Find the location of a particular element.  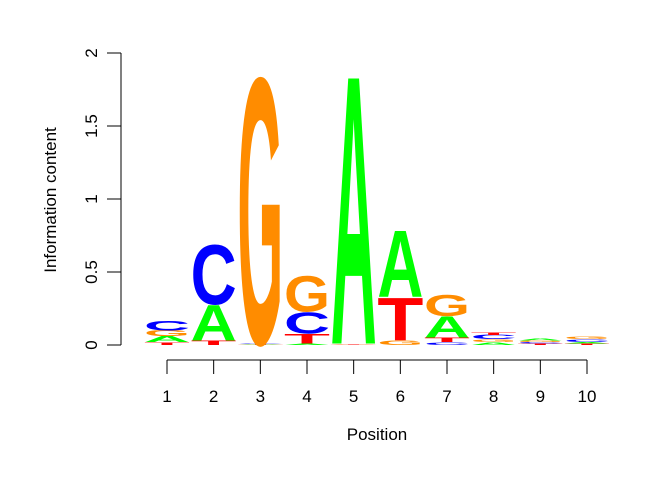

x-axis: 1 2 3 4 5 6 7 8 9 10 is located at coordinates (379, 382).